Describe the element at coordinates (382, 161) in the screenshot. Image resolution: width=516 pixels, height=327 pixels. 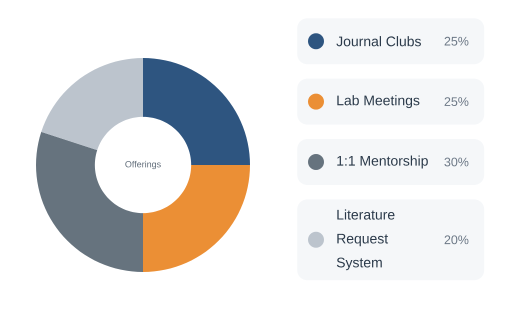
I see `legend-label: 1:1 Mentorship` at that location.